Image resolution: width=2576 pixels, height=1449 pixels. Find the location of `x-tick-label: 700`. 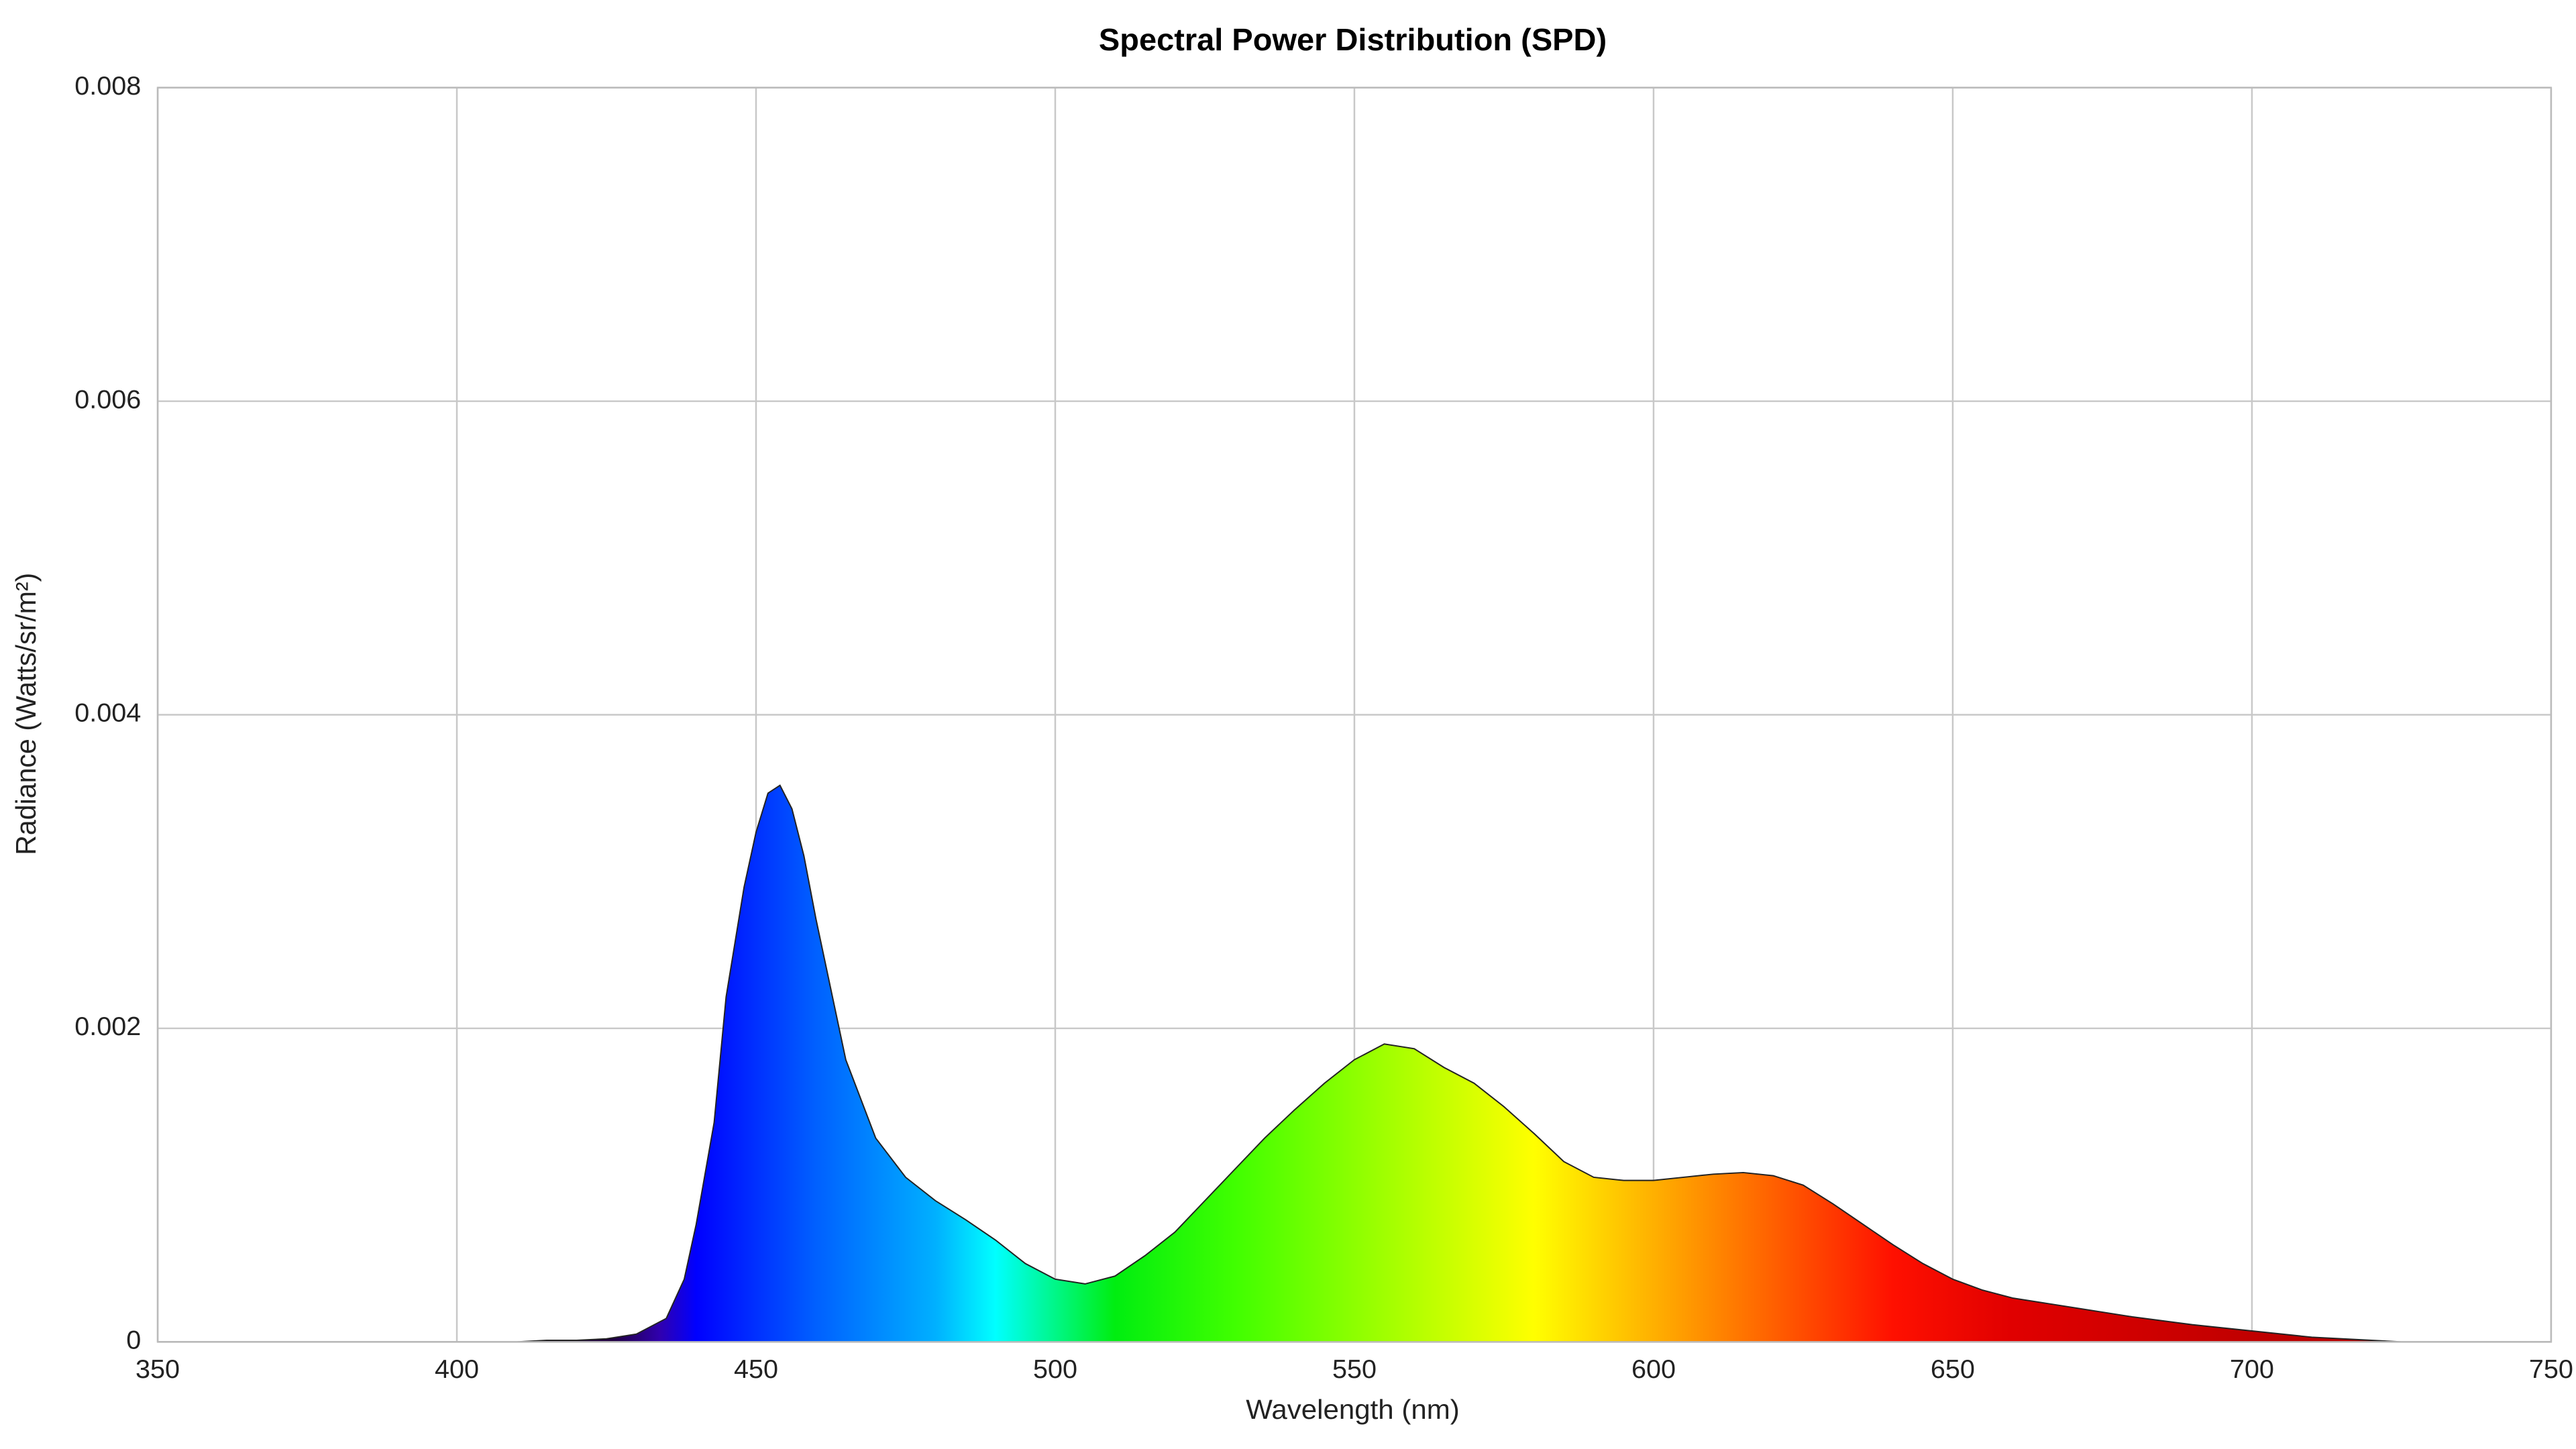

x-tick-label: 700 is located at coordinates (2252, 1370).